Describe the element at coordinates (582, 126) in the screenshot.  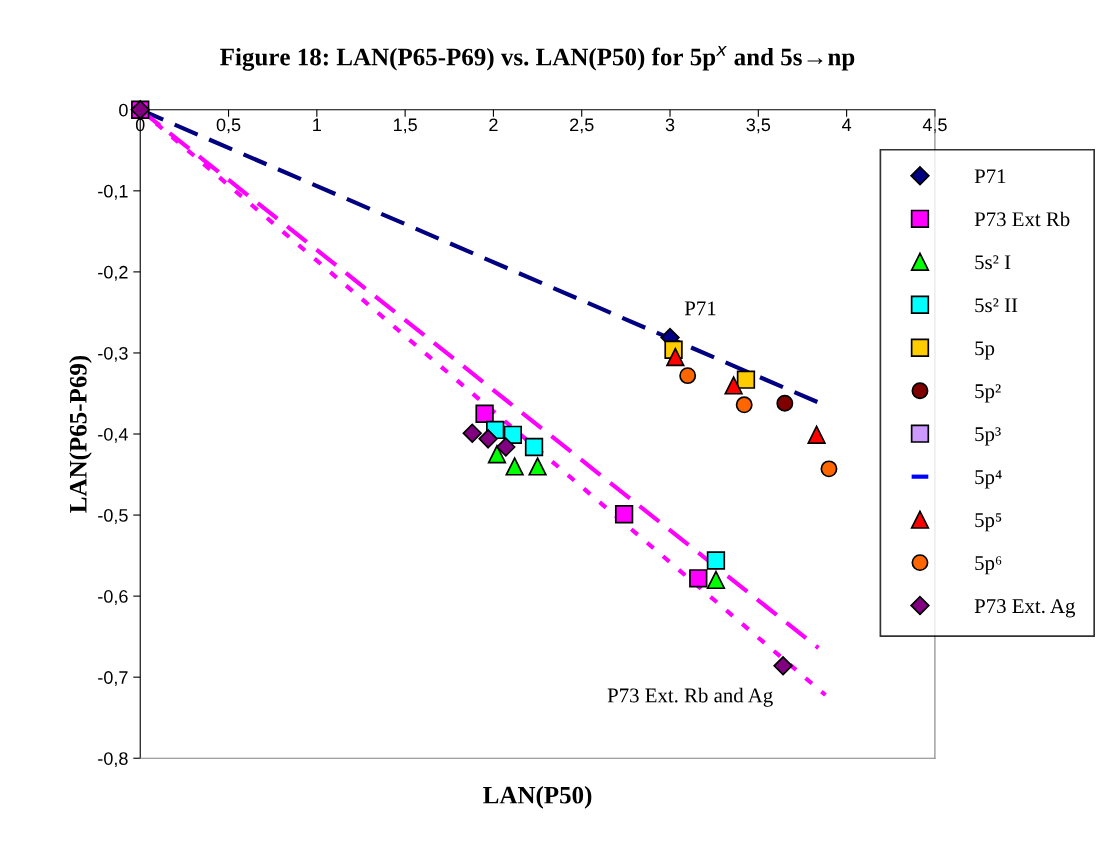
I see `x-tick-label: 2,5` at that location.